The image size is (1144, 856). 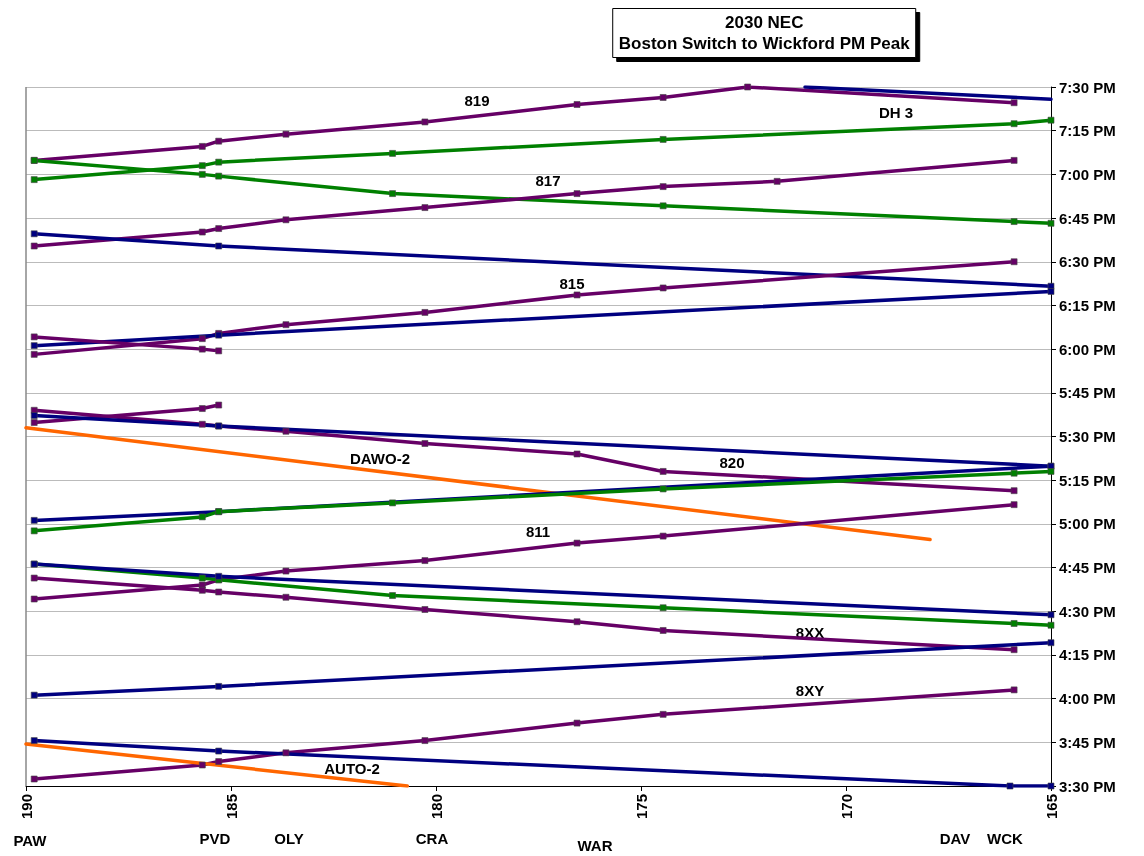 I want to click on chart-title: 2030 NEC, so click(x=764, y=22).